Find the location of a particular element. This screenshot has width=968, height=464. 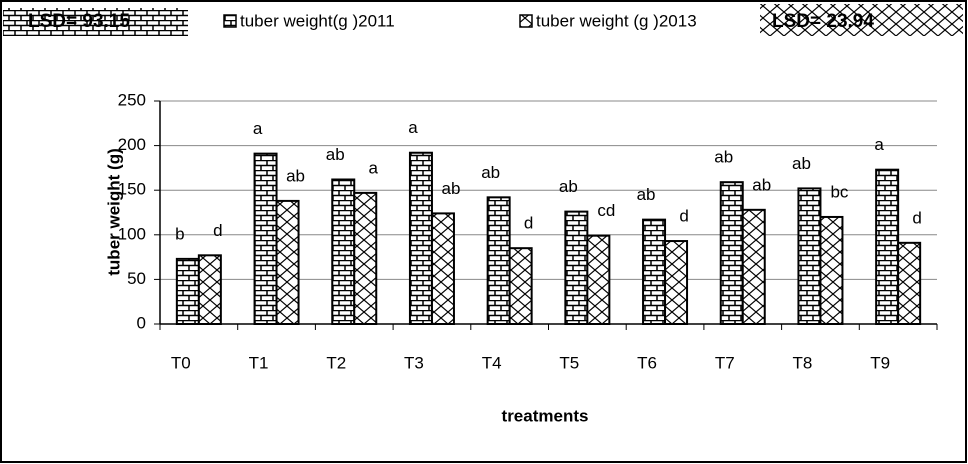

lsd-right: LSD= 23.94 is located at coordinates (823, 21).